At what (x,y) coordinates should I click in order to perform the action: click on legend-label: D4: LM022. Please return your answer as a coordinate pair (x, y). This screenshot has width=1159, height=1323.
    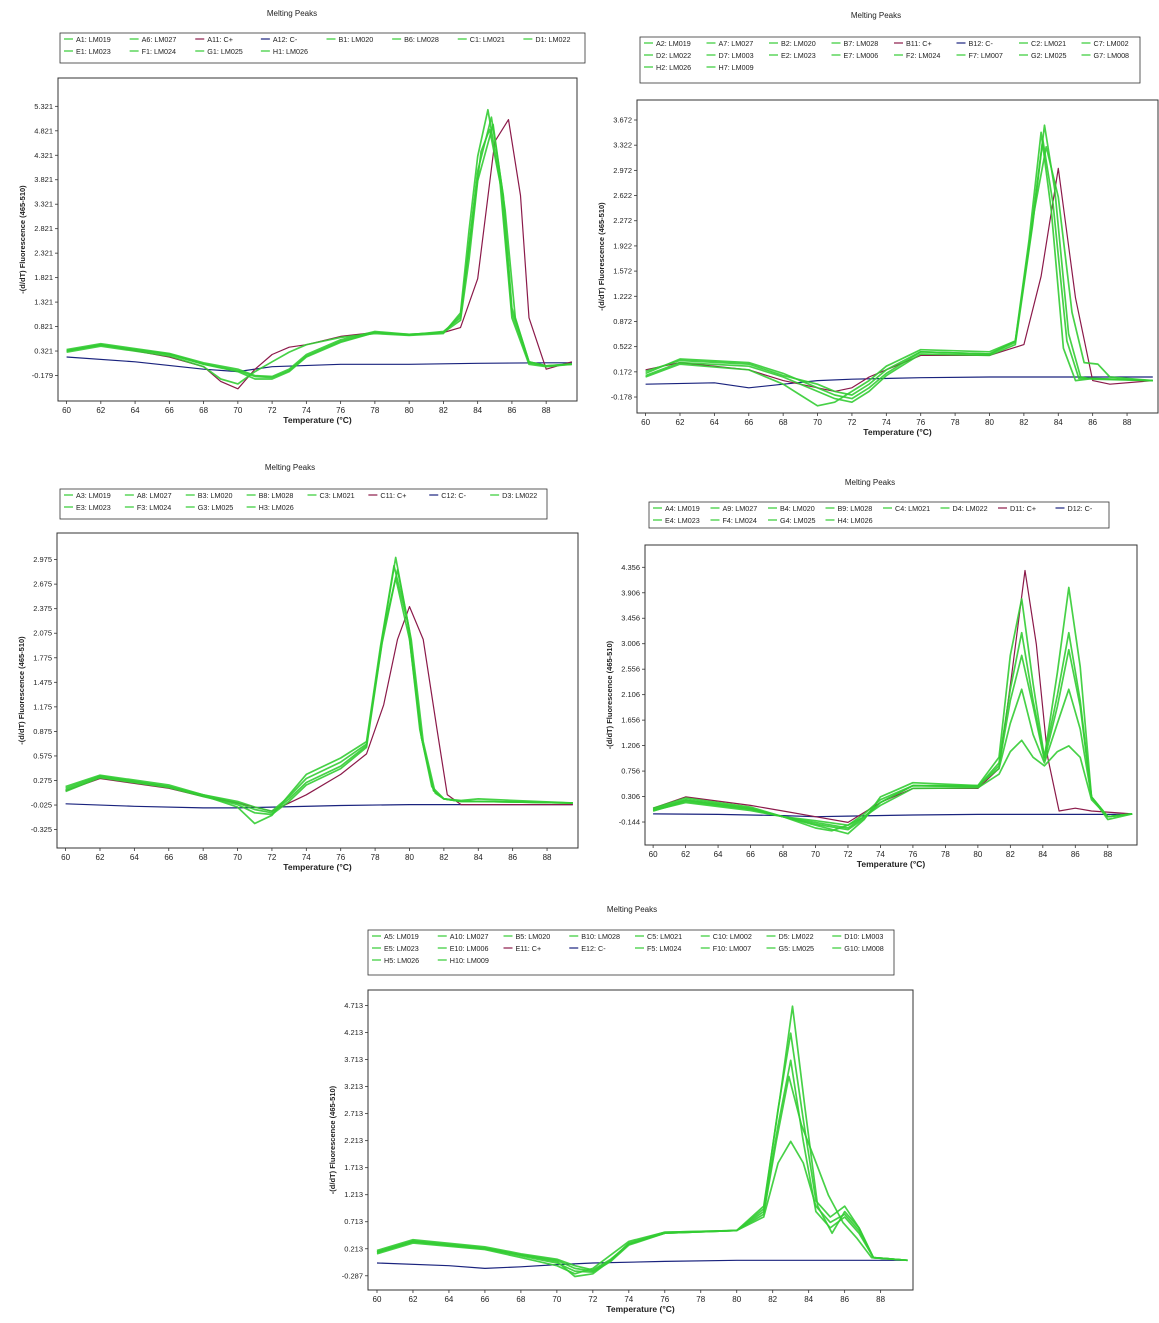
    Looking at the image, I should click on (970, 508).